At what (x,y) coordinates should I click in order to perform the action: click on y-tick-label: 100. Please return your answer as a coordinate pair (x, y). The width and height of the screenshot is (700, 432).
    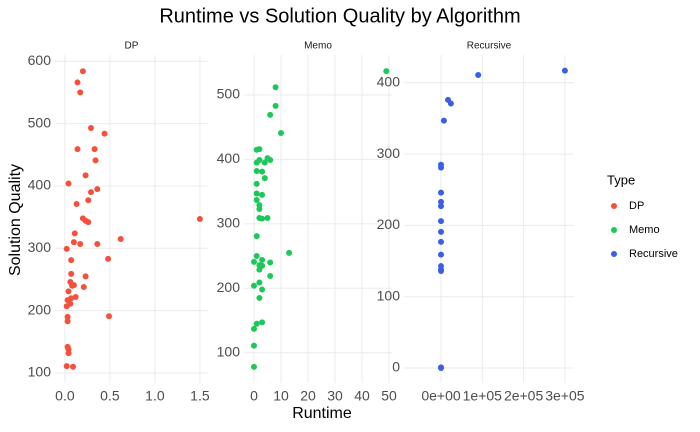
    Looking at the image, I should click on (40, 372).